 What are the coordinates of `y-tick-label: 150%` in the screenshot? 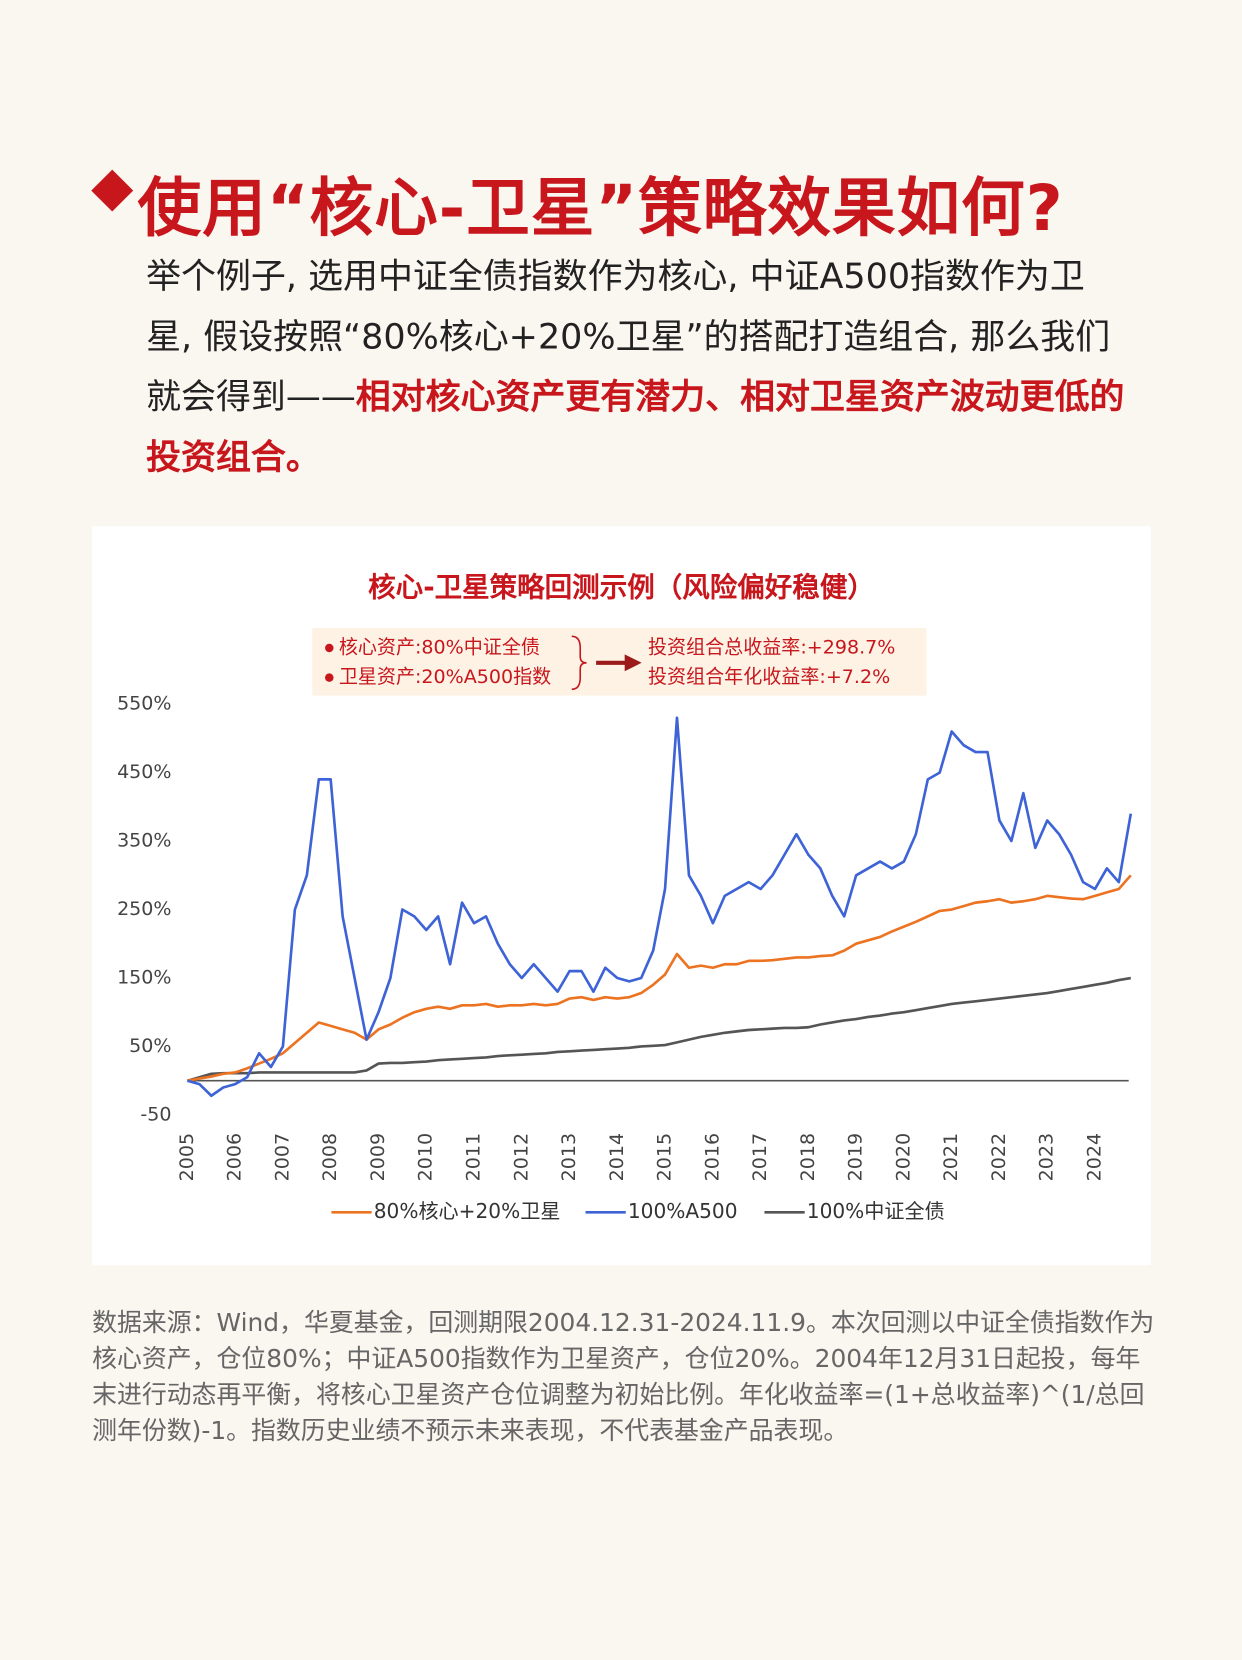 It's located at (144, 977).